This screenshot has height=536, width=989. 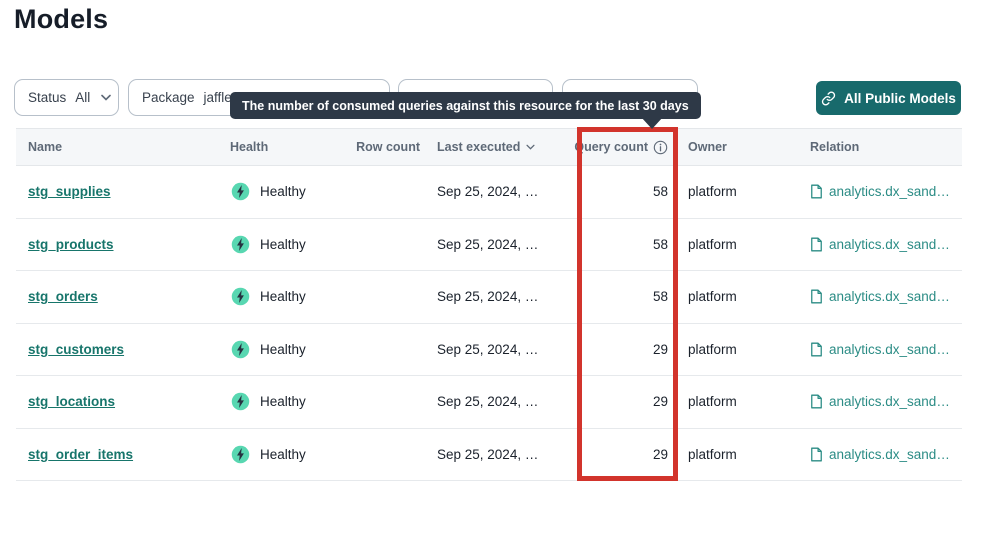 I want to click on column-header-row-count: Row count, so click(x=388, y=147).